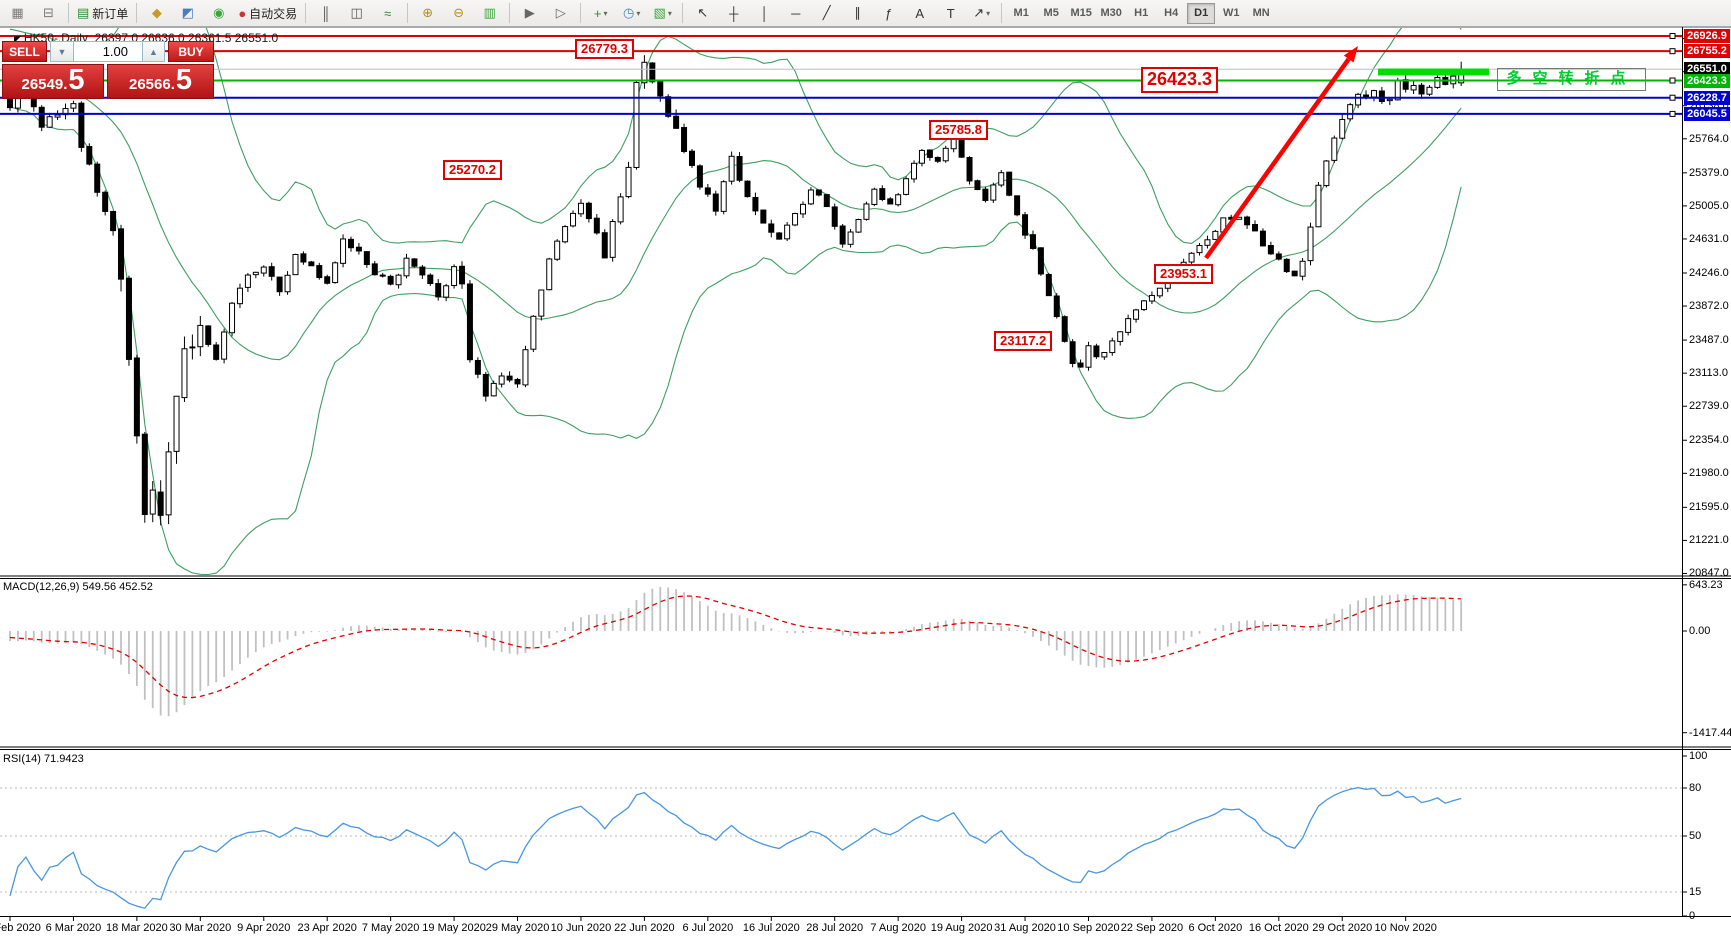 The height and width of the screenshot is (938, 1731). What do you see at coordinates (273, 13) in the screenshot?
I see `autotrading-button-label: 自动交易` at bounding box center [273, 13].